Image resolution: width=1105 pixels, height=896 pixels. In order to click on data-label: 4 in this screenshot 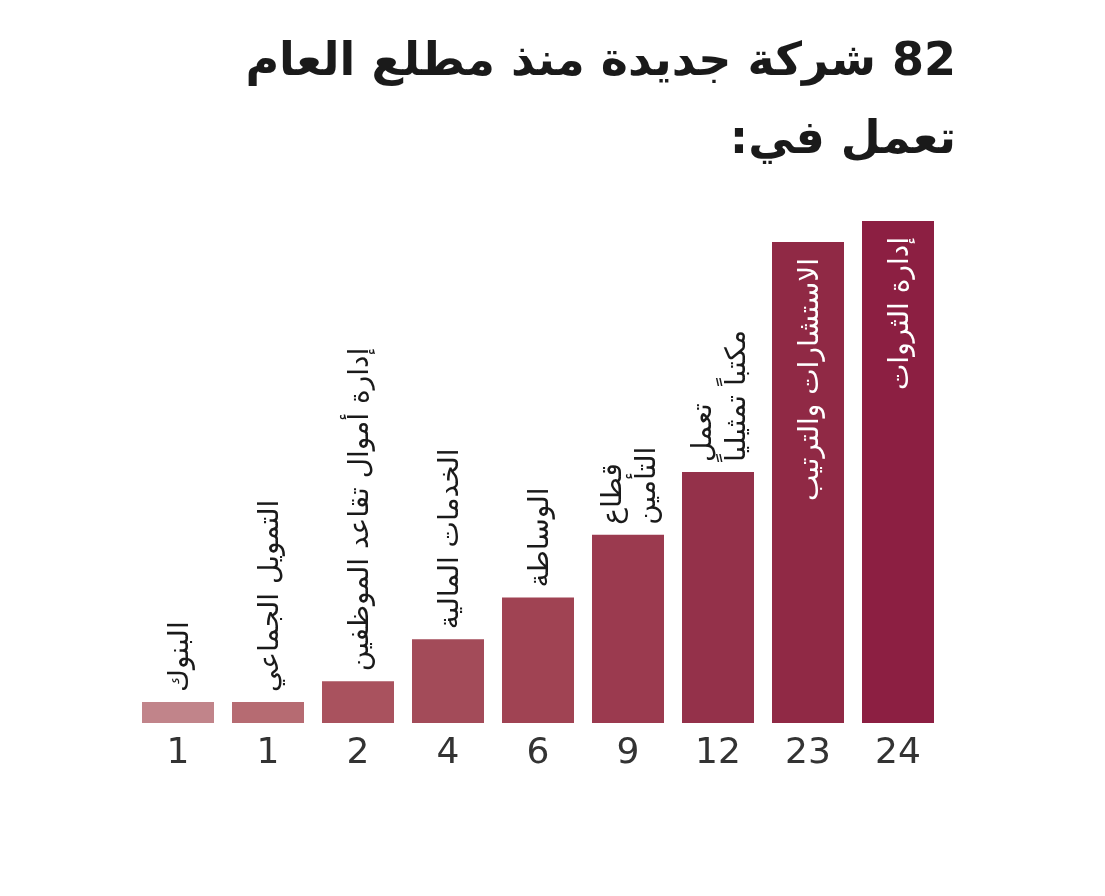, I will do `click(448, 750)`.